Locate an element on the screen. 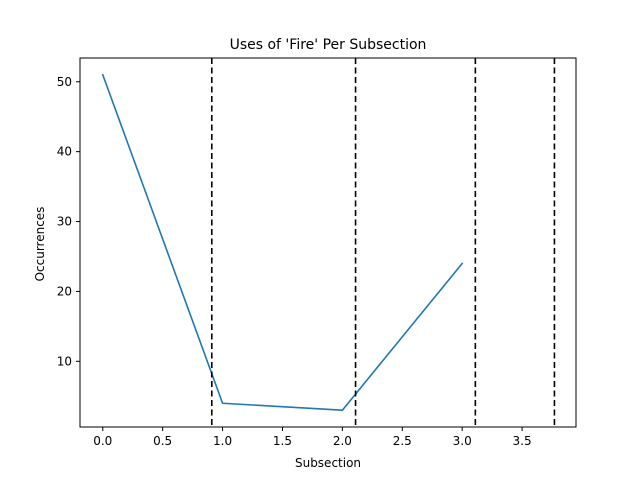  y-axis-label: Occurrences is located at coordinates (40, 244).